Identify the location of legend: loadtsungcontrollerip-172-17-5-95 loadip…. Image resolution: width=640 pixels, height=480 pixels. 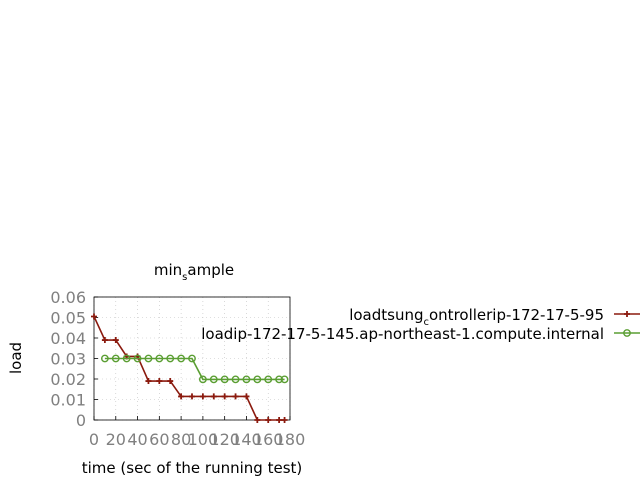
(420, 324).